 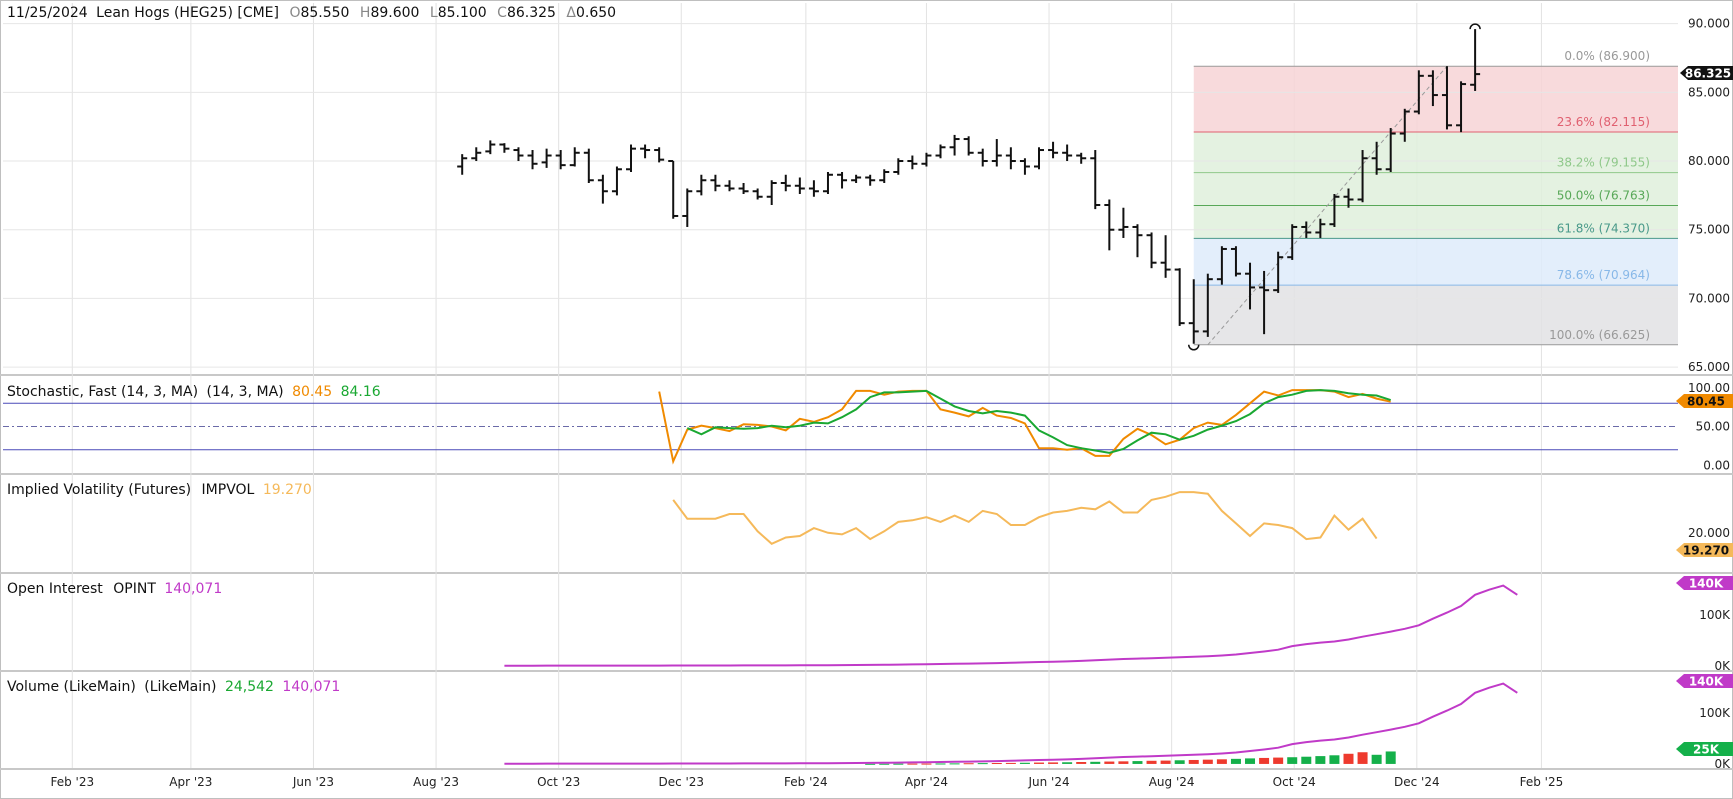 What do you see at coordinates (1709, 196) in the screenshot?
I see `price-axis: 90.000 85.000 80.000 75.000 70.000 65.000` at bounding box center [1709, 196].